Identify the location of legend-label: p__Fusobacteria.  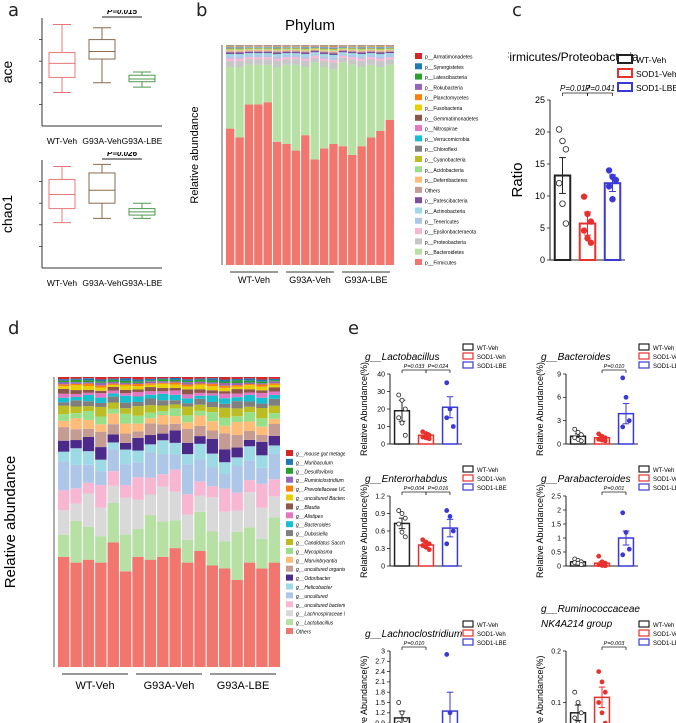
(443, 109).